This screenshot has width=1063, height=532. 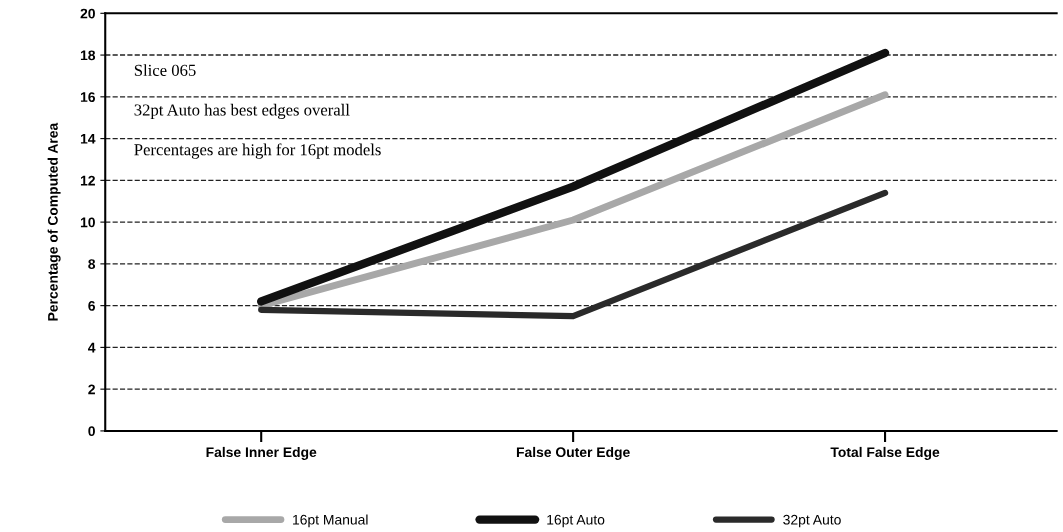 I want to click on y-tick-label: 4, so click(x=92, y=347).